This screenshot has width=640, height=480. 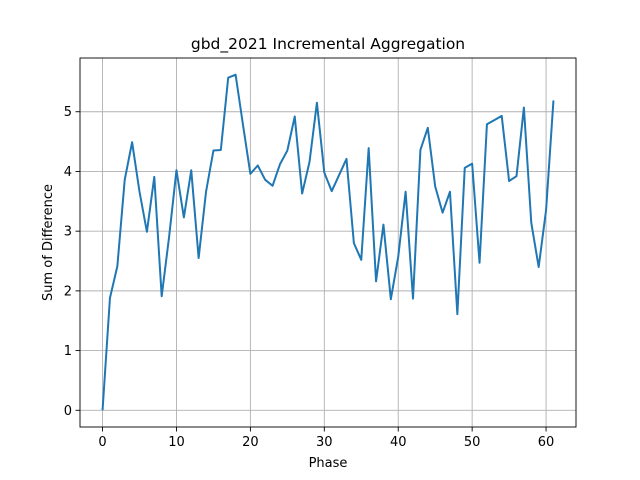 What do you see at coordinates (176, 442) in the screenshot?
I see `x-tick-label: 10` at bounding box center [176, 442].